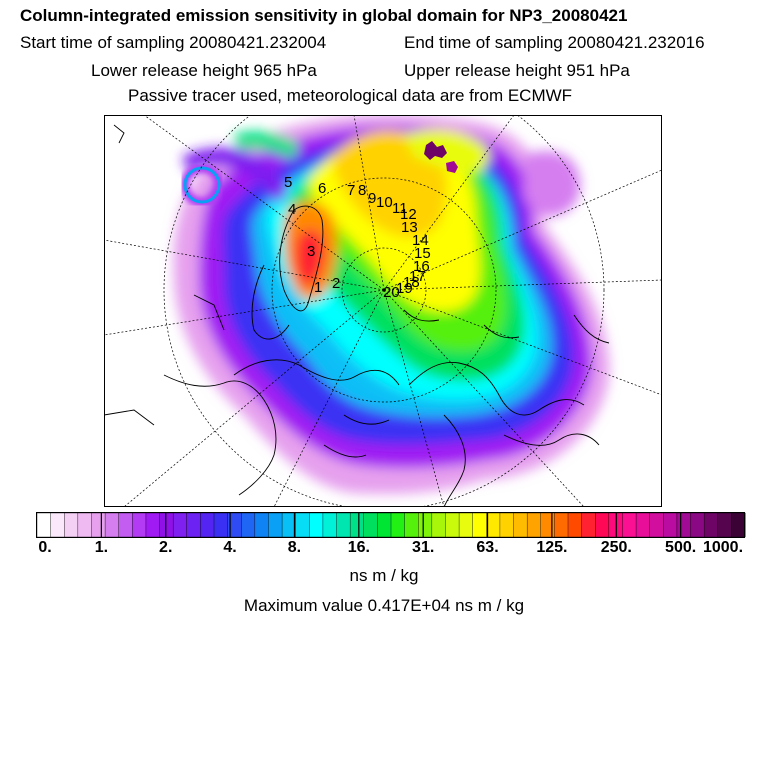  I want to click on trajectory-label: 8, so click(362, 190).